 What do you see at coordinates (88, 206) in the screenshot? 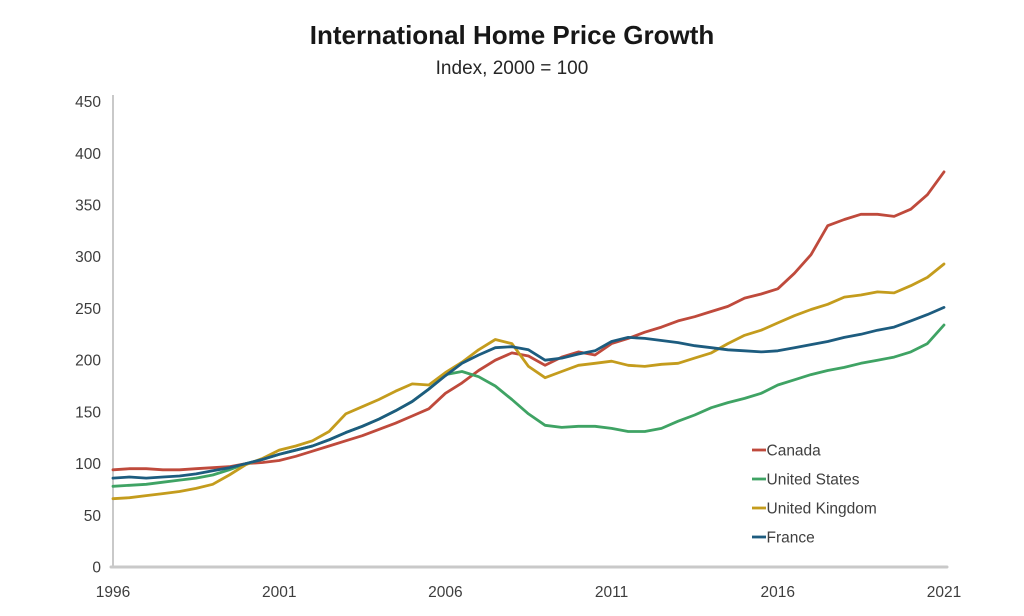
I see `y-tick-label: 350` at bounding box center [88, 206].